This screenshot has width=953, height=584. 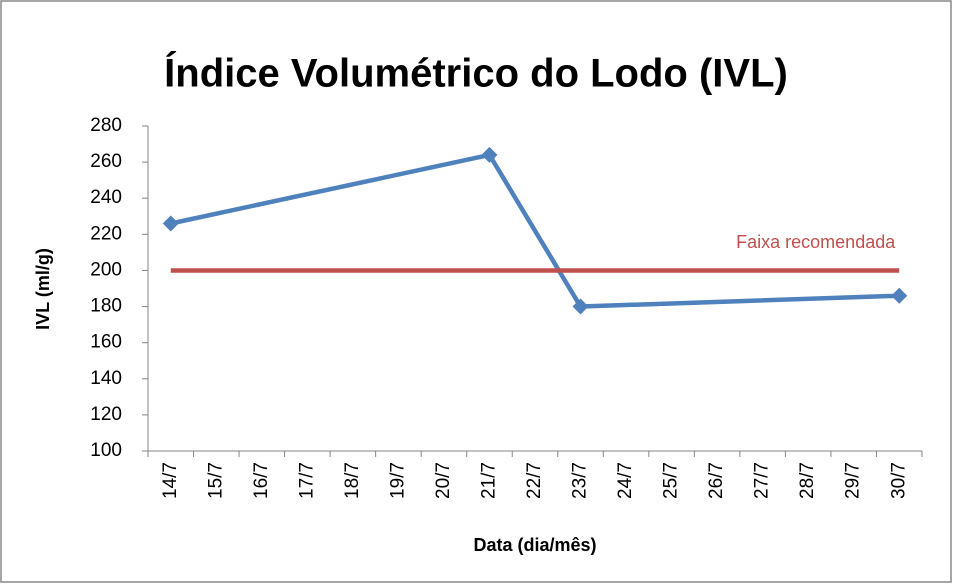 I want to click on x-tick-label: 29/7, so click(x=853, y=480).